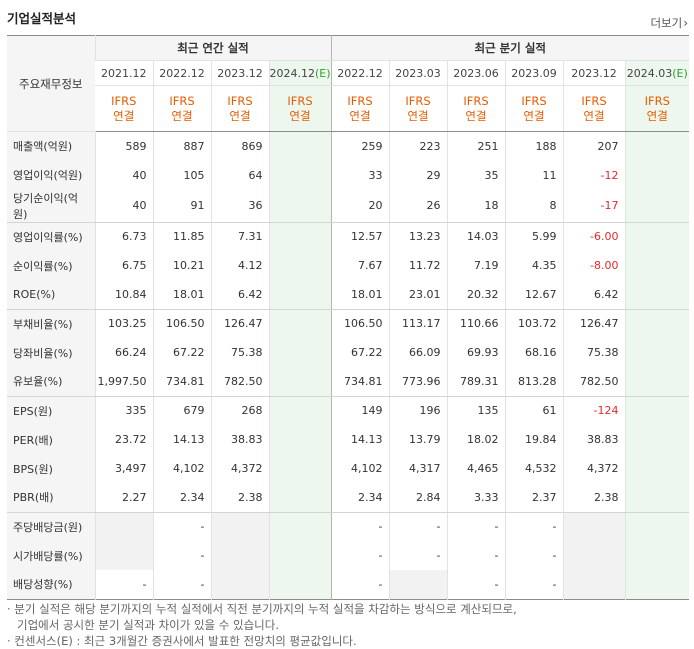 This screenshot has height=649, width=694. I want to click on table-cell: 4.35, so click(533, 265).